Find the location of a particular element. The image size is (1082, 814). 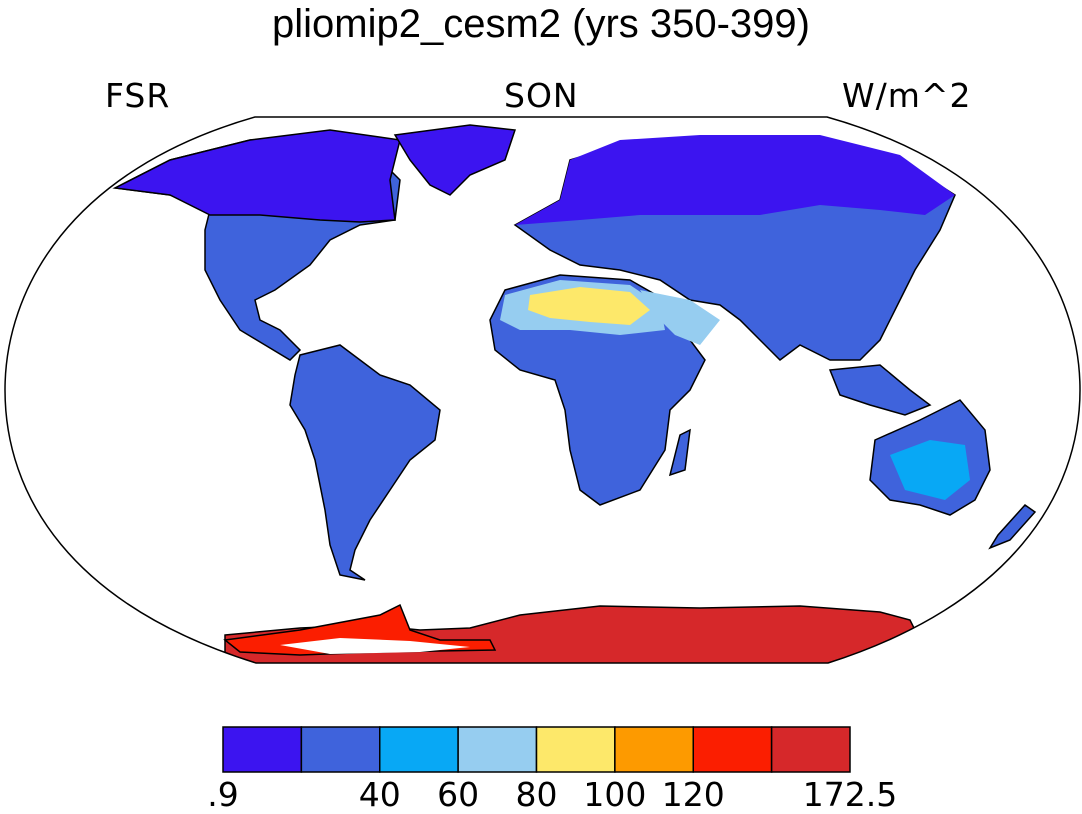

new-zealand is located at coordinates (1012, 527).